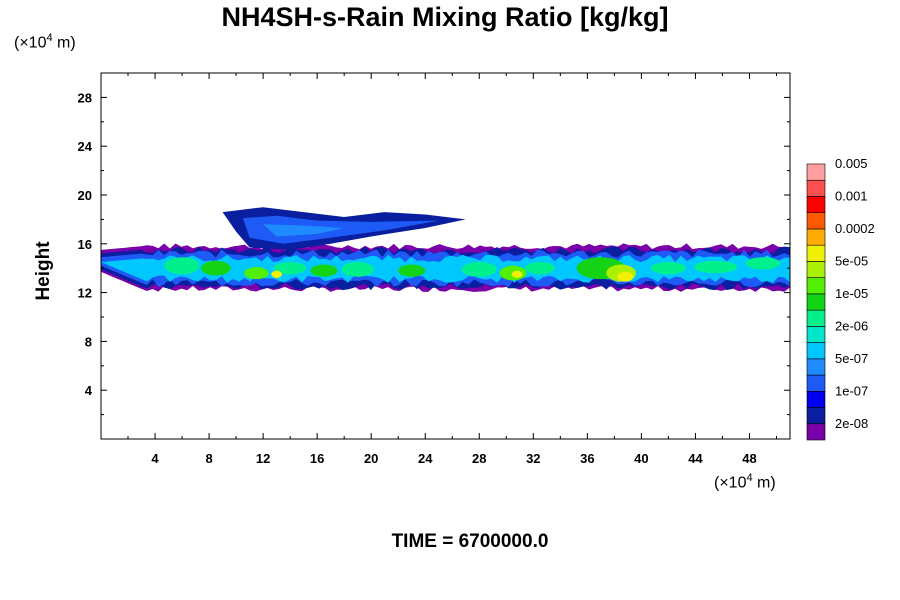  I want to click on mixing-ratio-field, so click(445, 249).